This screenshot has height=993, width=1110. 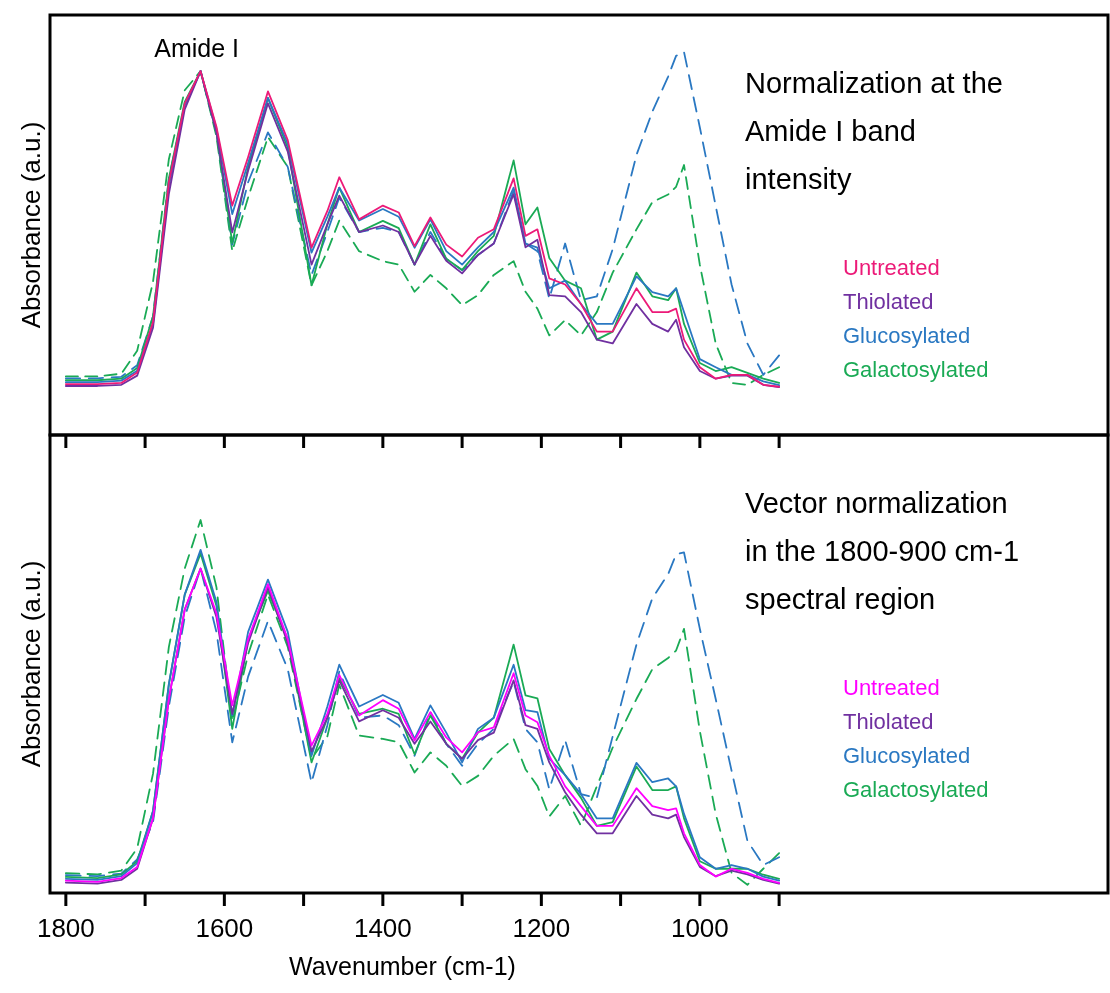 What do you see at coordinates (382, 928) in the screenshot?
I see `x-tick-label: 1400` at bounding box center [382, 928].